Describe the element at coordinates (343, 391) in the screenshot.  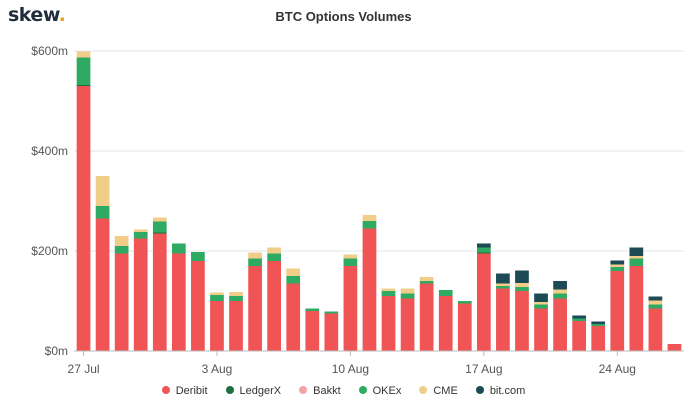
I see `legend: Deribit LedgerX Bakkt OKEx CME bit.com` at that location.